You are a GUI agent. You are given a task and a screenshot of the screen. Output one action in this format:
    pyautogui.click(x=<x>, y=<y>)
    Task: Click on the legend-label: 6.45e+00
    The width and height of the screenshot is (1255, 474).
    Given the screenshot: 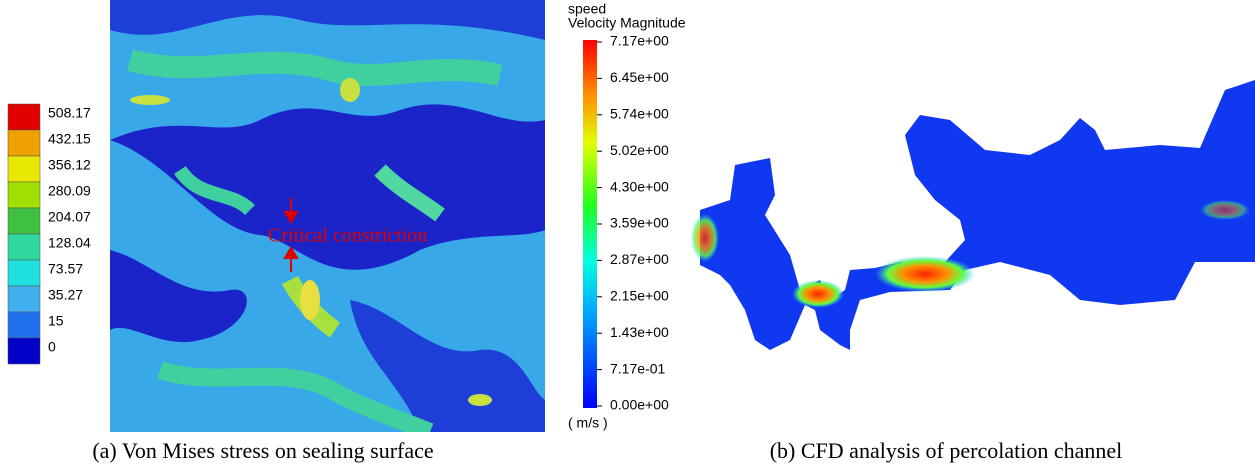 What is the action you would take?
    pyautogui.click(x=639, y=77)
    